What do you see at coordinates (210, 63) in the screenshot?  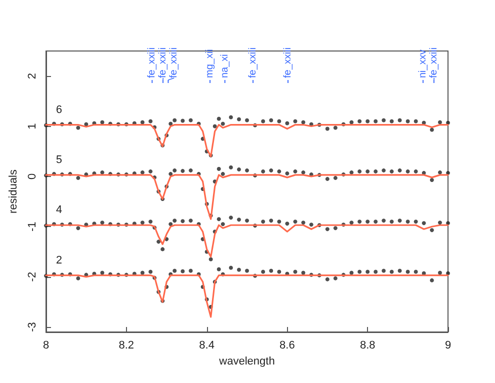 I see `ref-line-label: mg_xii` at bounding box center [210, 63].